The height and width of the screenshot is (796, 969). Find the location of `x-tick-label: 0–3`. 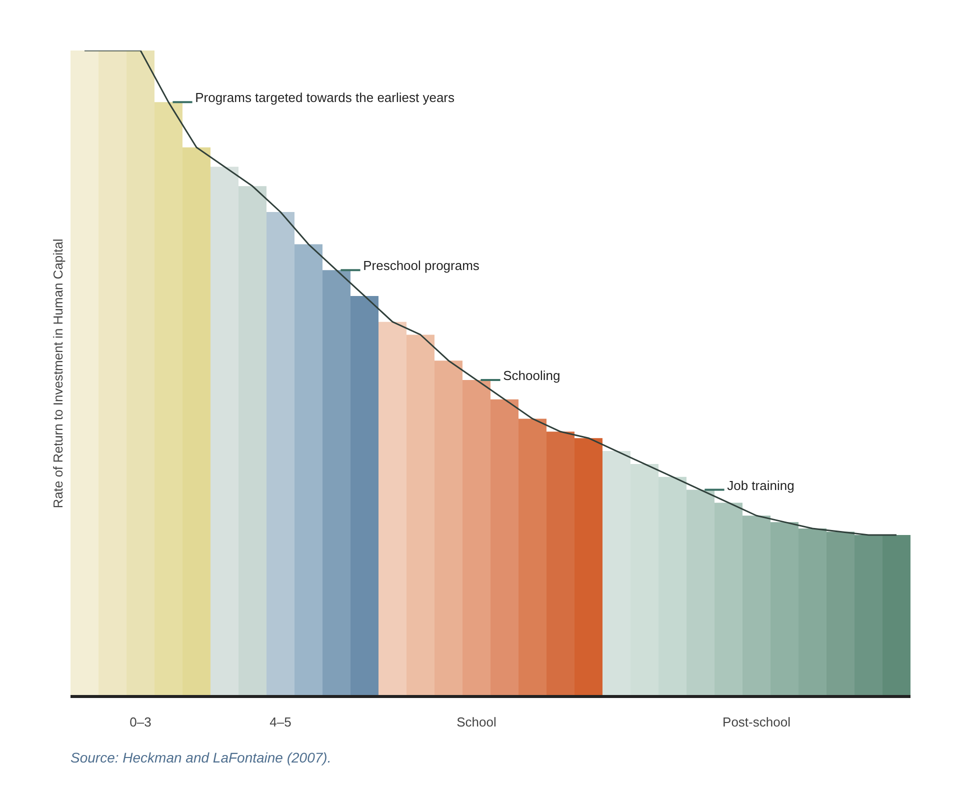

x-tick-label: 0–3 is located at coordinates (141, 722).